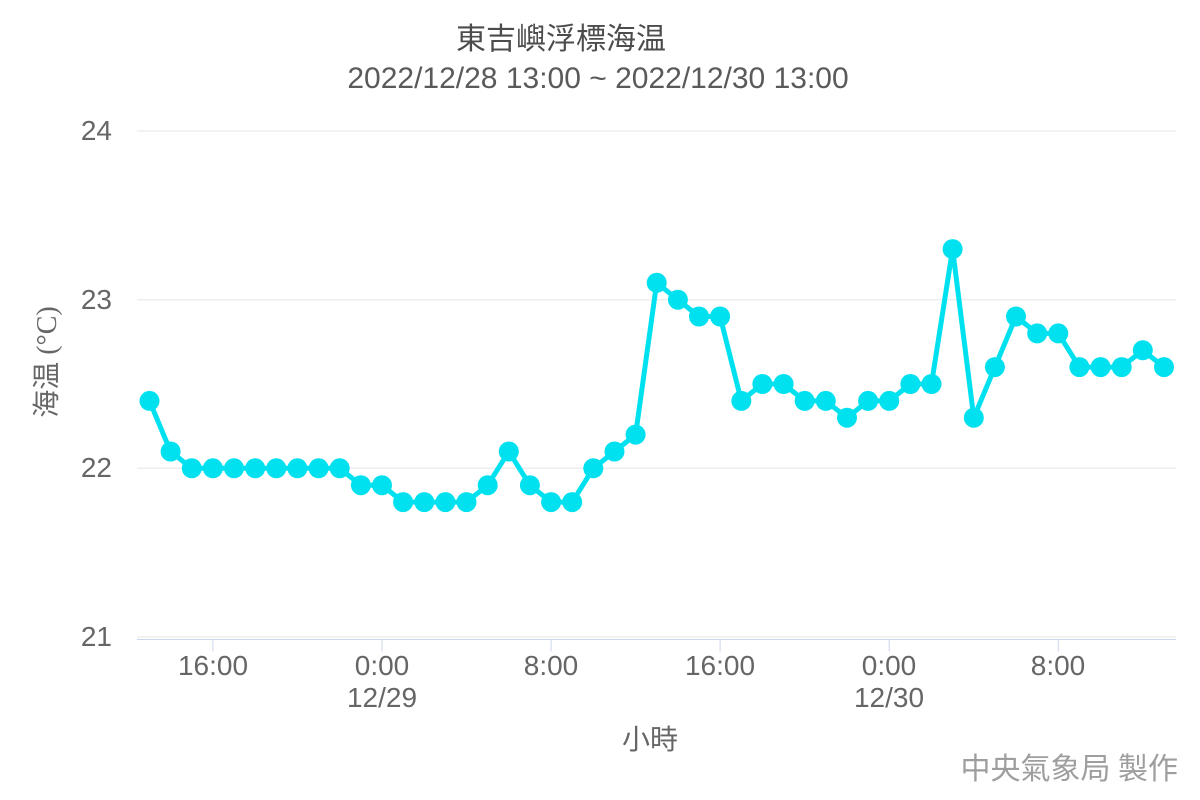 The width and height of the screenshot is (1200, 800). I want to click on y-tick-label: 21, so click(96, 636).